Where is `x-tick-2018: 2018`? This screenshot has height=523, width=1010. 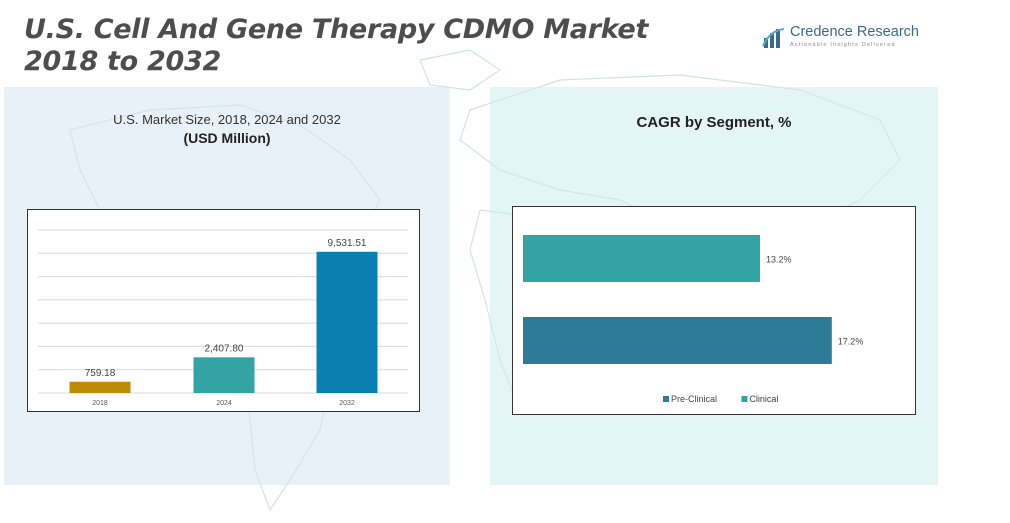 x-tick-2018: 2018 is located at coordinates (100, 403).